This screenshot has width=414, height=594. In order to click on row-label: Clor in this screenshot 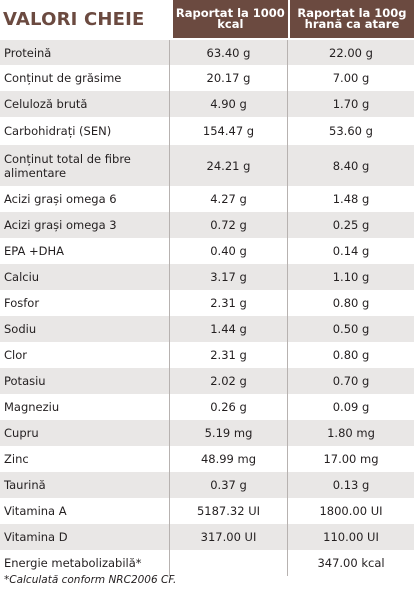, I will do `click(15, 355)`.